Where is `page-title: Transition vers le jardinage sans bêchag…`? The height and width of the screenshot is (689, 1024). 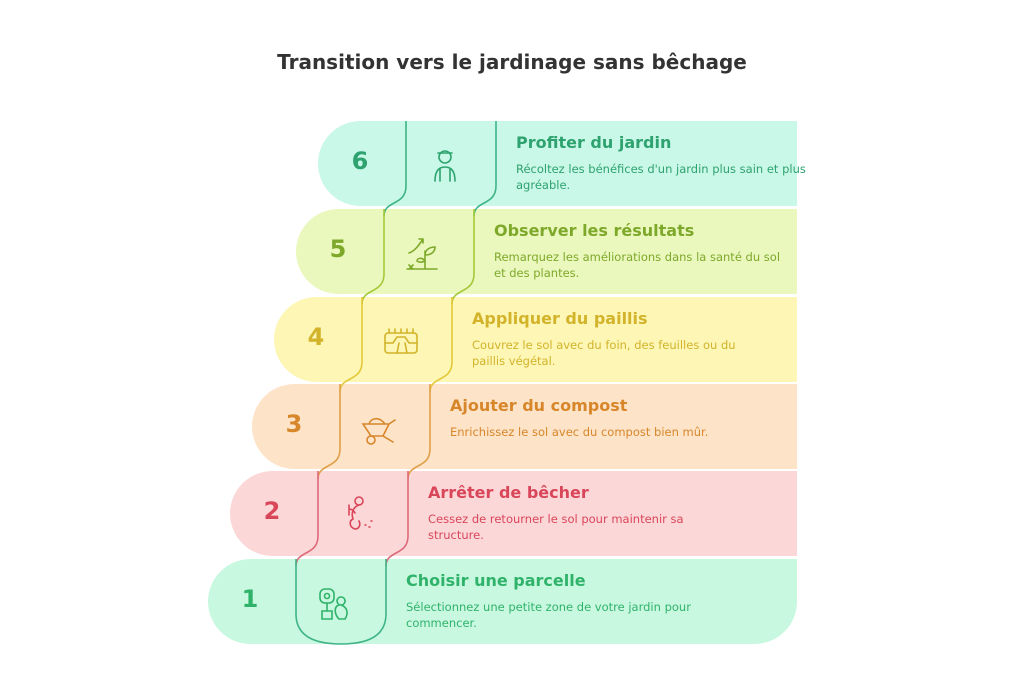
page-title: Transition vers le jardinage sans bêchag… is located at coordinates (512, 62).